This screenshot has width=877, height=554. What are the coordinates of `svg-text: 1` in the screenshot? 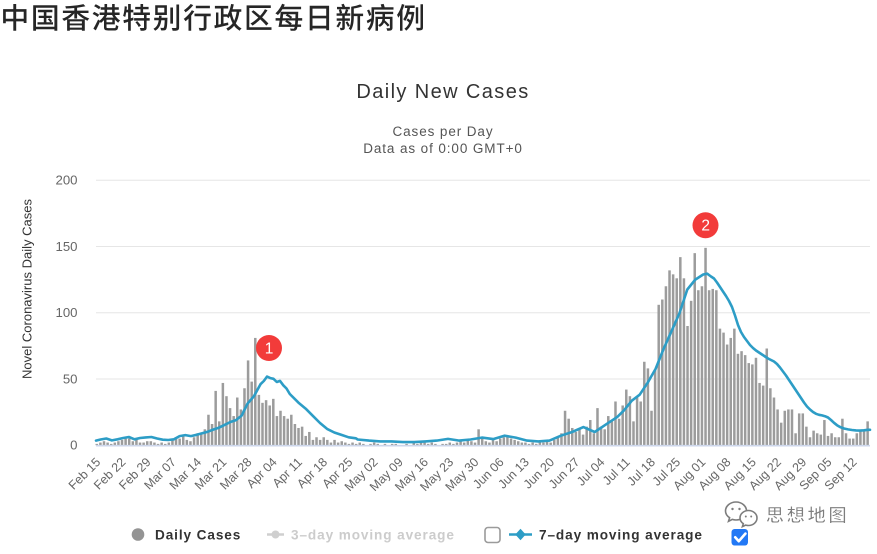 It's located at (269, 348).